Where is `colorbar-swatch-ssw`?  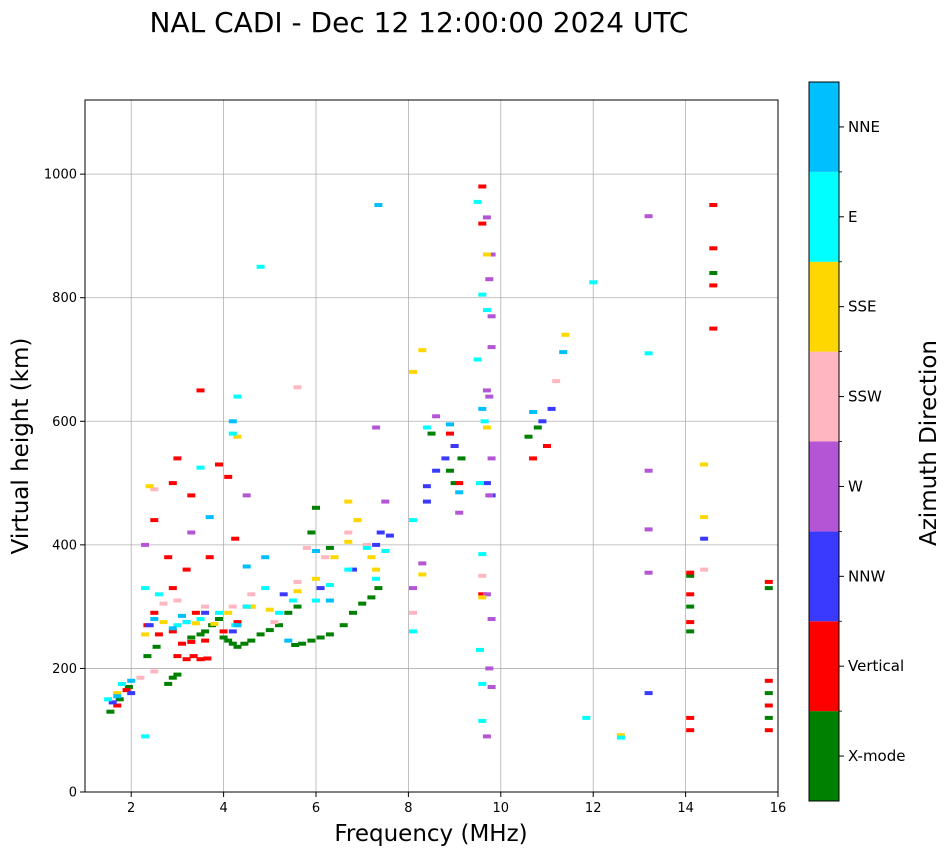 colorbar-swatch-ssw is located at coordinates (824, 396).